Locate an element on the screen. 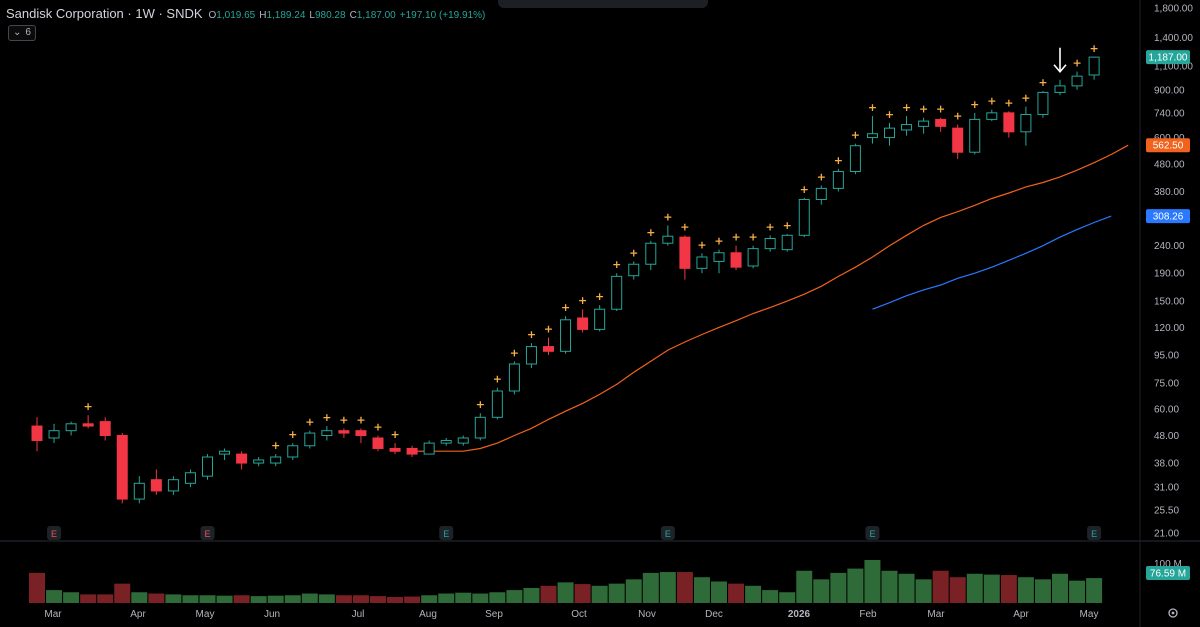  change-value: +197.10 (+19.91%) is located at coordinates (442, 15).